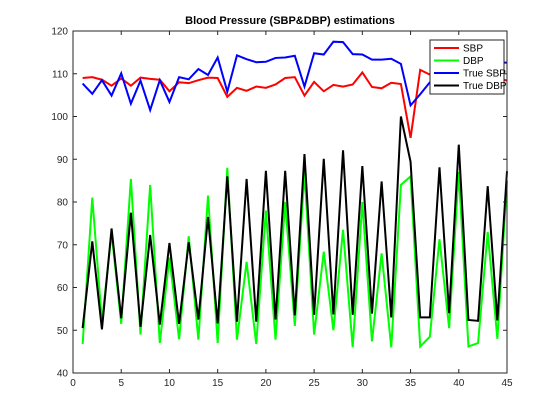 This screenshot has height=420, width=560. I want to click on x-tick-label: 35, so click(411, 383).